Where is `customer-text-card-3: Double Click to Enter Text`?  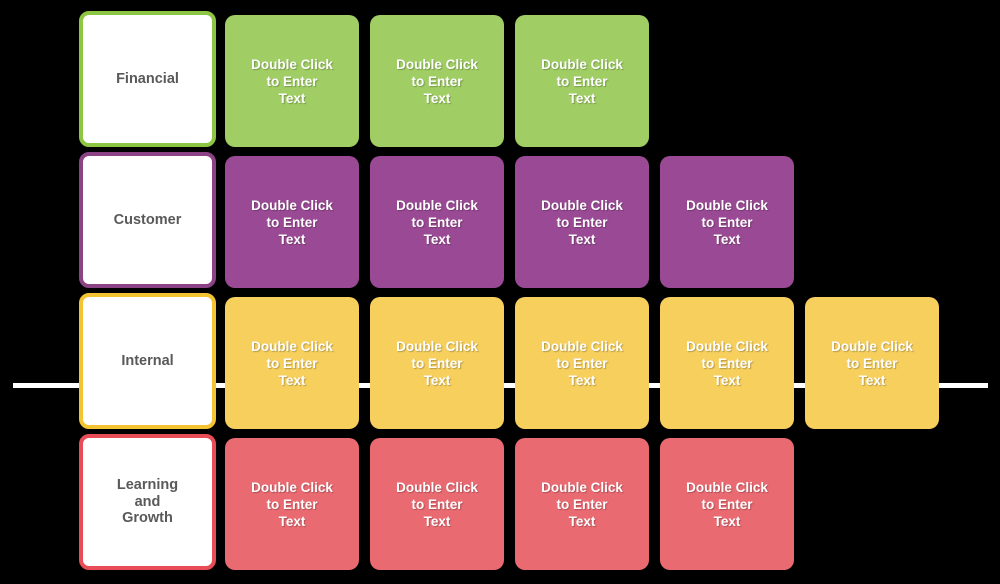
customer-text-card-3: Double Click to Enter Text is located at coordinates (582, 222).